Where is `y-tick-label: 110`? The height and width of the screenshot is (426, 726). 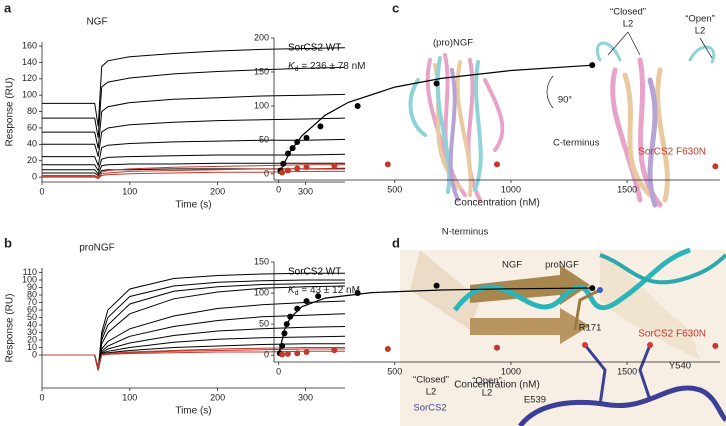
y-tick-label: 110 is located at coordinates (30, 272).